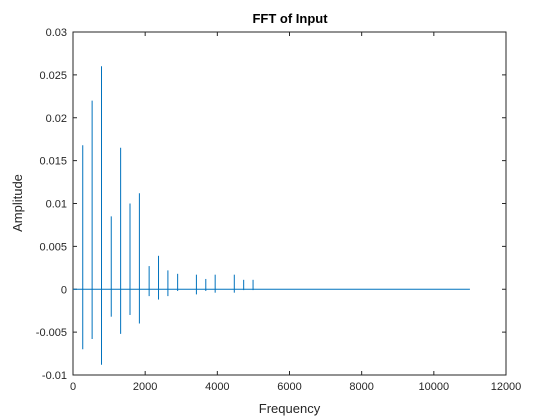  Describe the element at coordinates (145, 387) in the screenshot. I see `x-tick-label: 2000` at that location.